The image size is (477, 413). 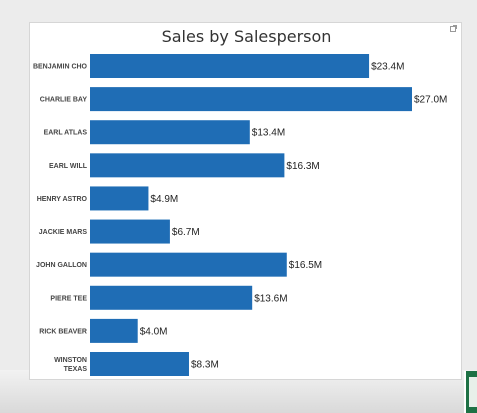 I want to click on data-label: $6.7M, so click(x=186, y=232).